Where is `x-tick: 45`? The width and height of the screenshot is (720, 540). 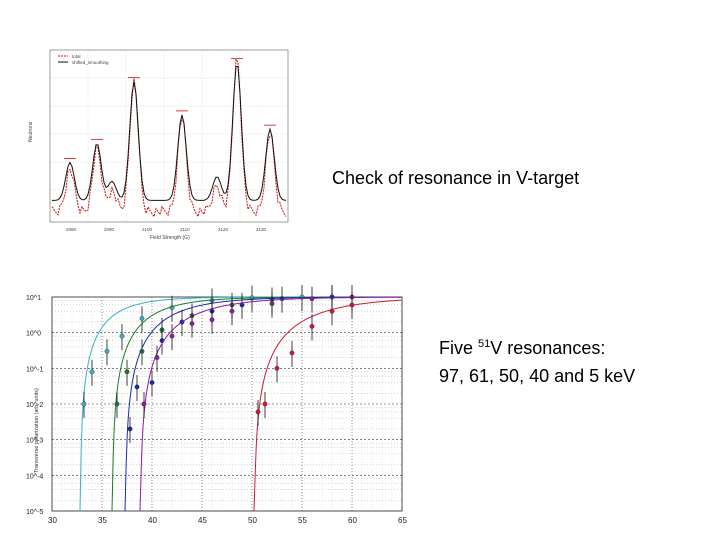 x-tick: 45 is located at coordinates (202, 520).